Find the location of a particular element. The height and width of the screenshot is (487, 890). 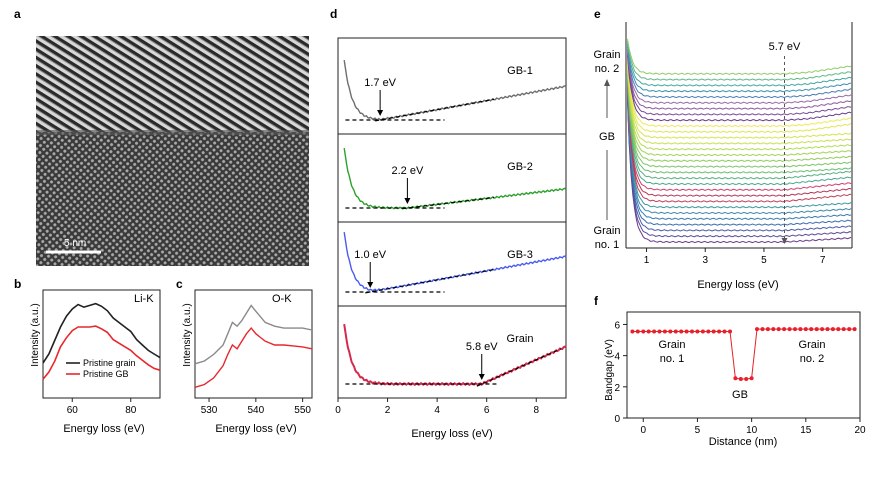

panel-e-label-top-line2: no. 2 is located at coordinates (607, 69).